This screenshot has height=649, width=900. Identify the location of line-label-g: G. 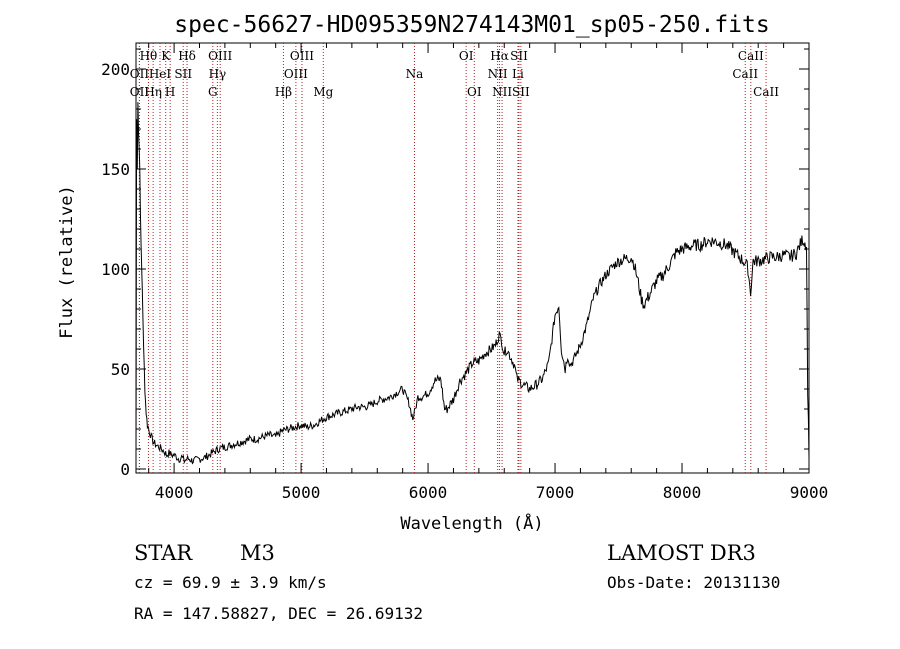
(213, 92).